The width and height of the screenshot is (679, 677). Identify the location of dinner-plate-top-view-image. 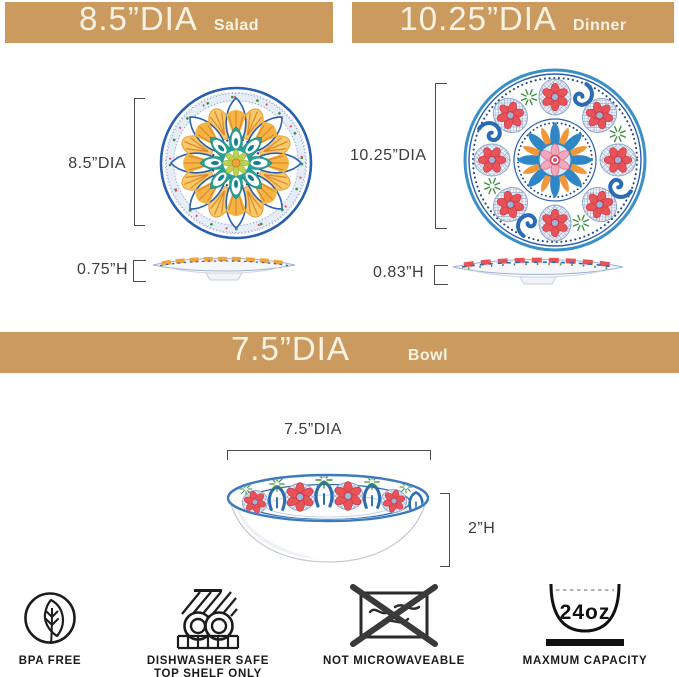
(555, 160).